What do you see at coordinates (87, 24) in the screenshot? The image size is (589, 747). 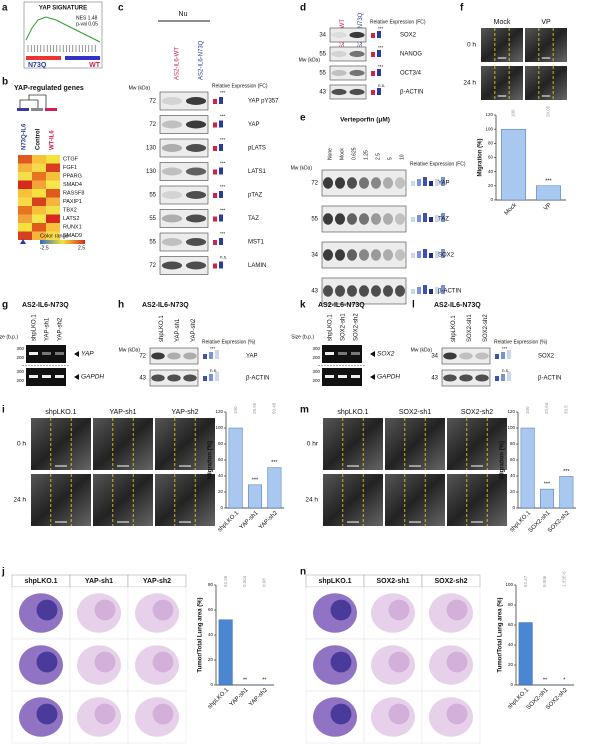 I see `label: p-val 0.05` at bounding box center [87, 24].